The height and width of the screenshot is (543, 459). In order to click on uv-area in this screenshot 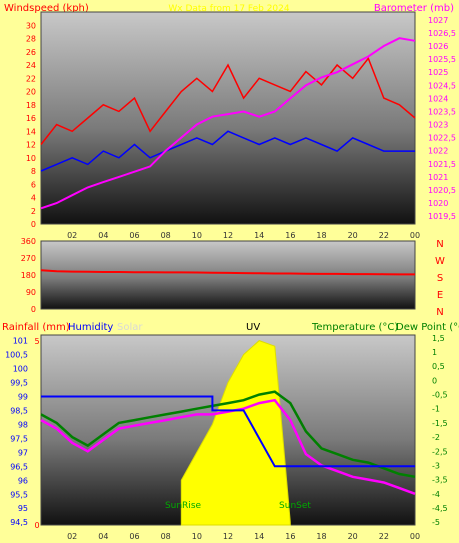, I will do `click(235, 433)`.